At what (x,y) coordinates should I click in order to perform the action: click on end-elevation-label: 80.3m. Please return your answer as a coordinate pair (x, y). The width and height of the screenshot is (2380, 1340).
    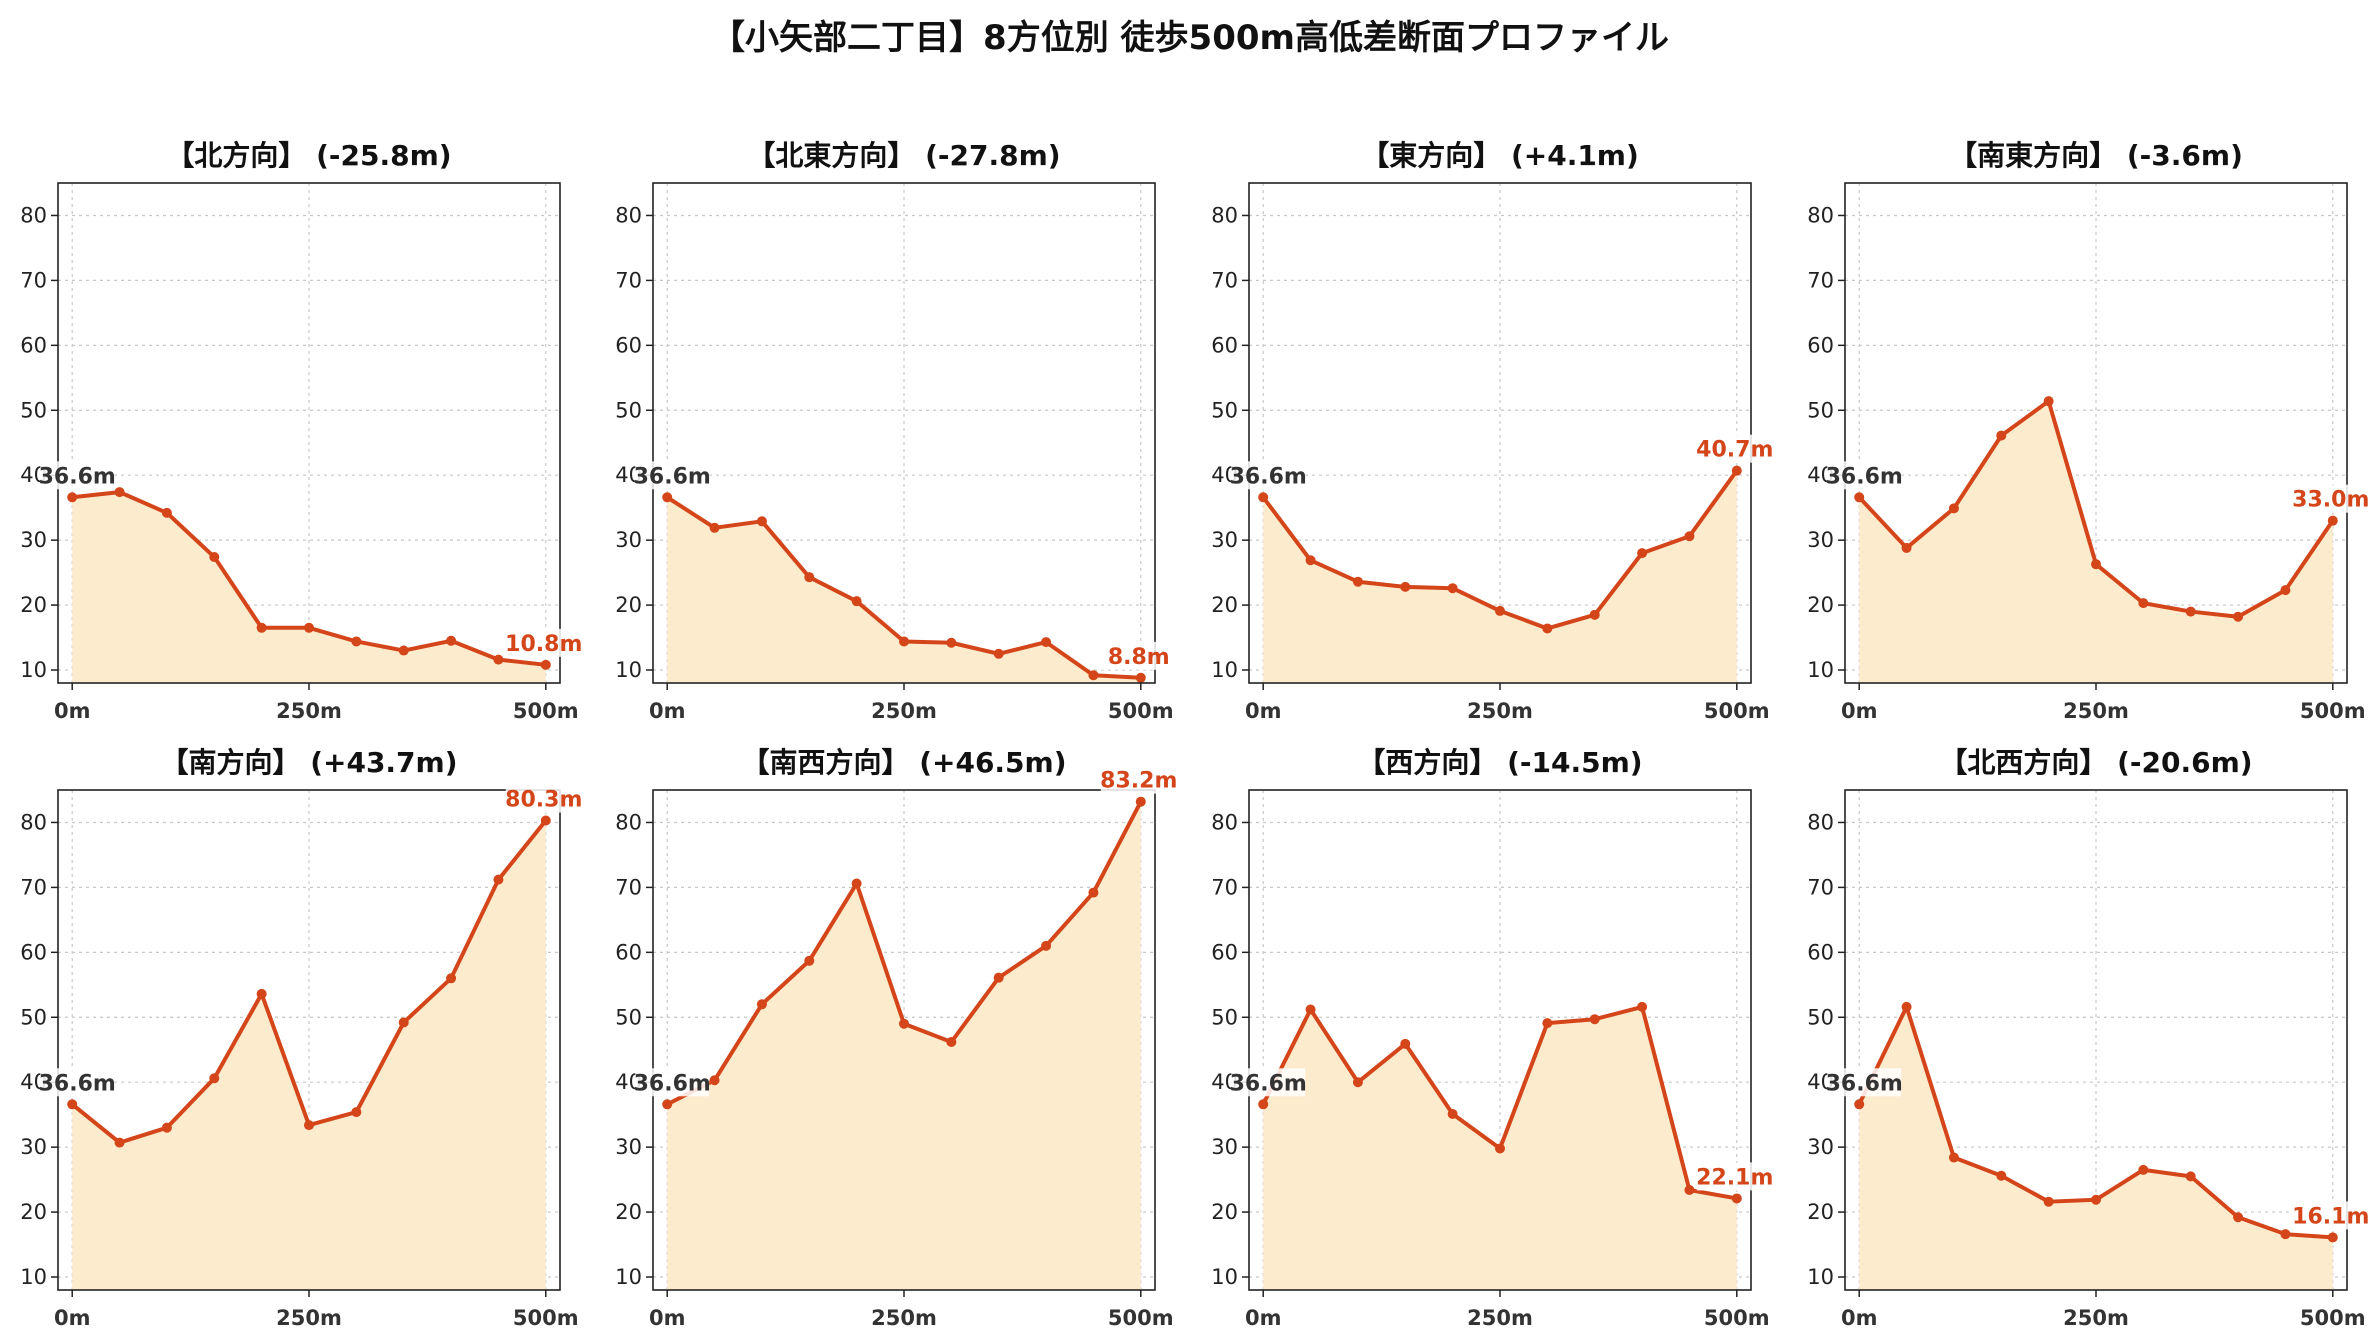
    Looking at the image, I should click on (543, 800).